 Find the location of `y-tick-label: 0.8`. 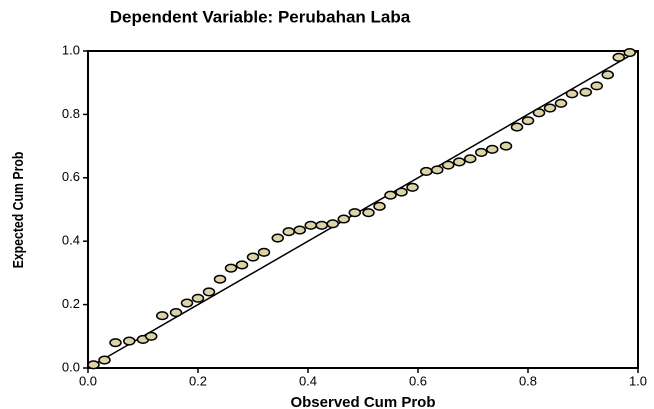

y-tick-label: 0.8 is located at coordinates (71, 113).